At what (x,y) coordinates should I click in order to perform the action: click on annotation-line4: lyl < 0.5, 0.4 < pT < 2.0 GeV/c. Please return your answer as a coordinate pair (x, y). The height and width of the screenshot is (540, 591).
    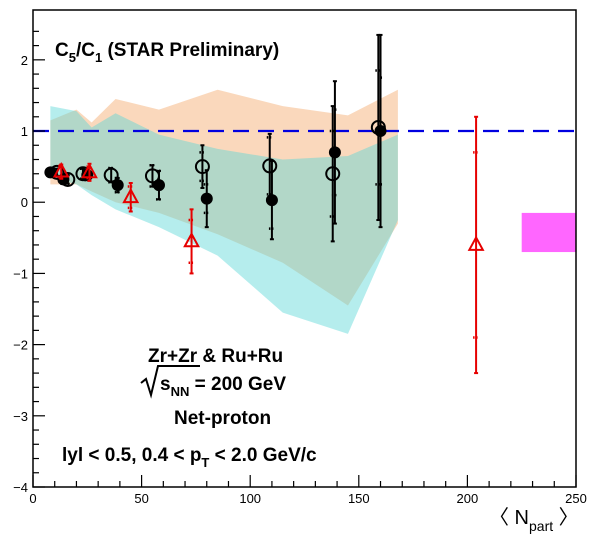
    Looking at the image, I should click on (189, 457).